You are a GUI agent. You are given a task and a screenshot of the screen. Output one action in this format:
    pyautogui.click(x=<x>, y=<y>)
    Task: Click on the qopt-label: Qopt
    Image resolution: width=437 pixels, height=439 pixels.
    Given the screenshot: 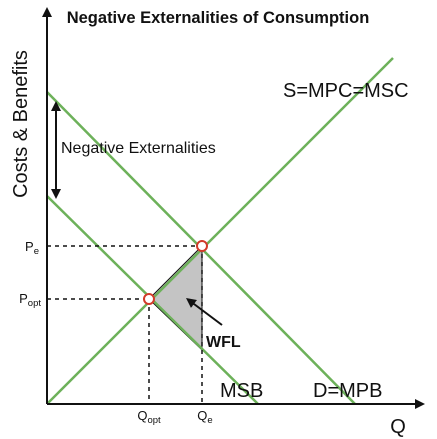 What is the action you would take?
    pyautogui.click(x=149, y=417)
    